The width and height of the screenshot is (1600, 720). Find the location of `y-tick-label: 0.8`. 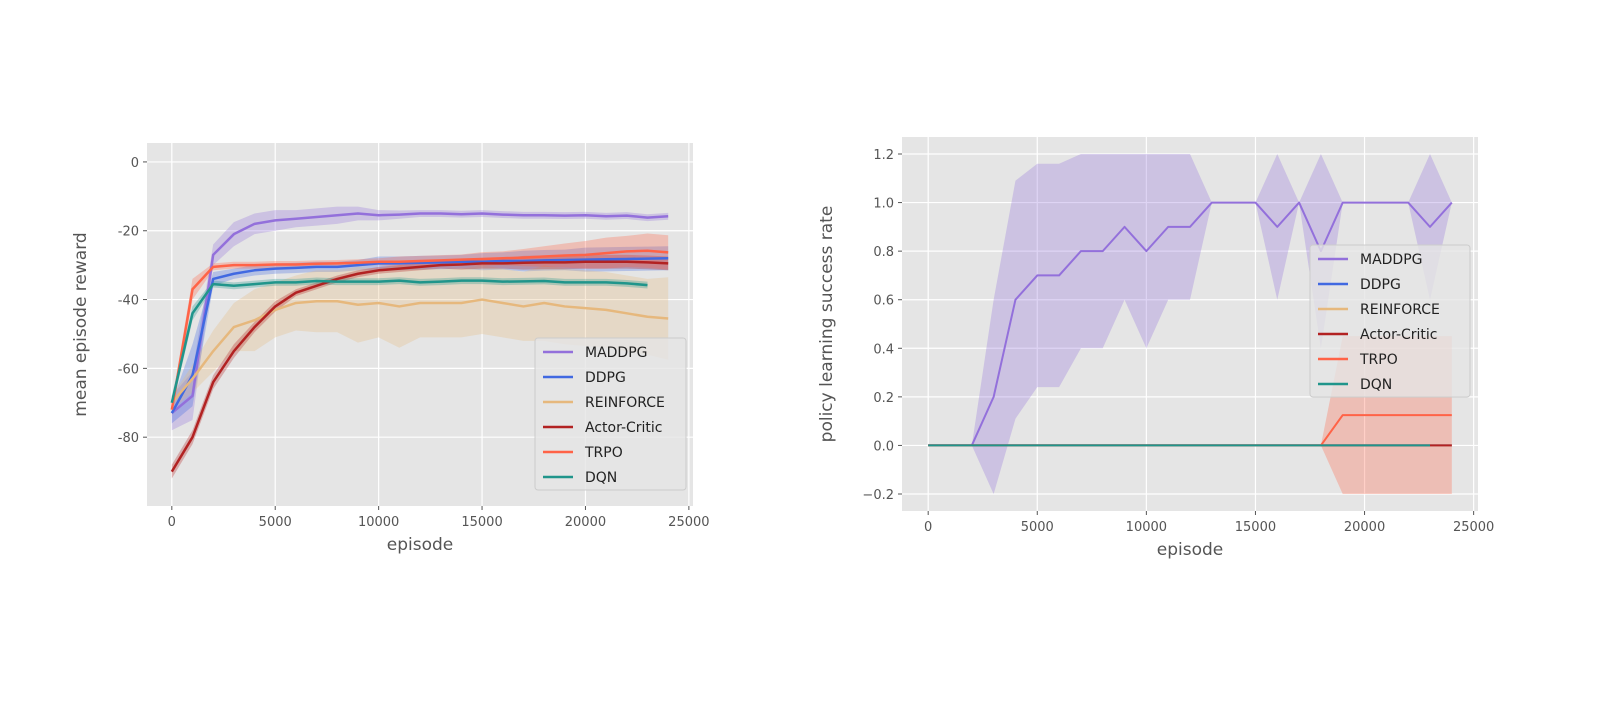

y-tick-label: 0.8 is located at coordinates (883, 252).